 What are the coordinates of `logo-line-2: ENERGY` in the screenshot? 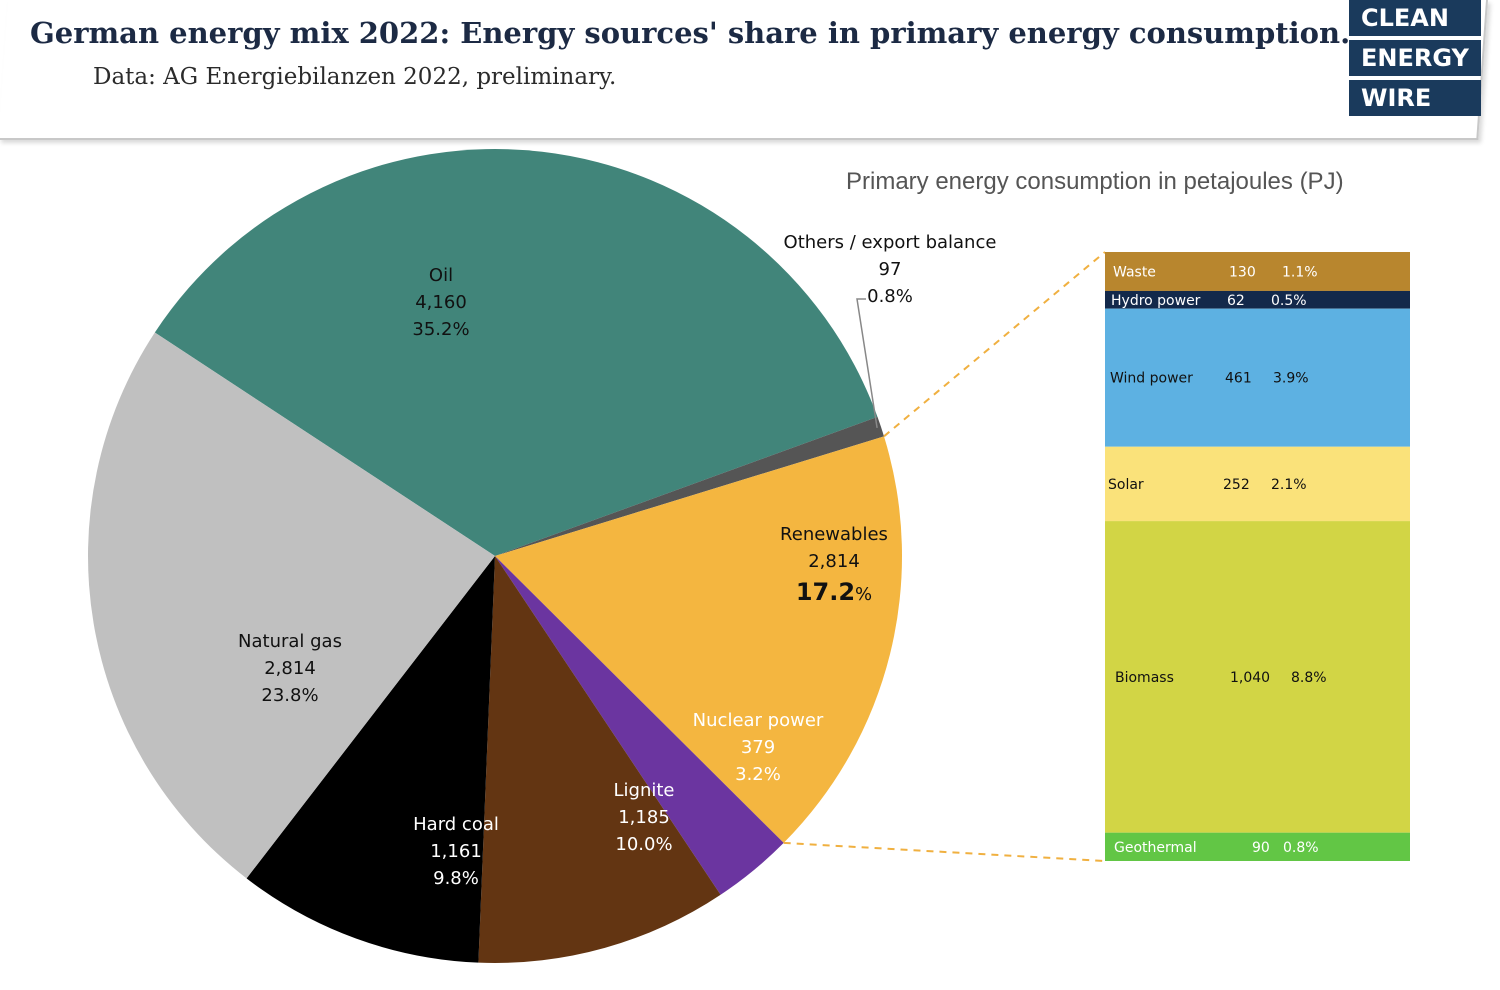 It's located at (1415, 58).